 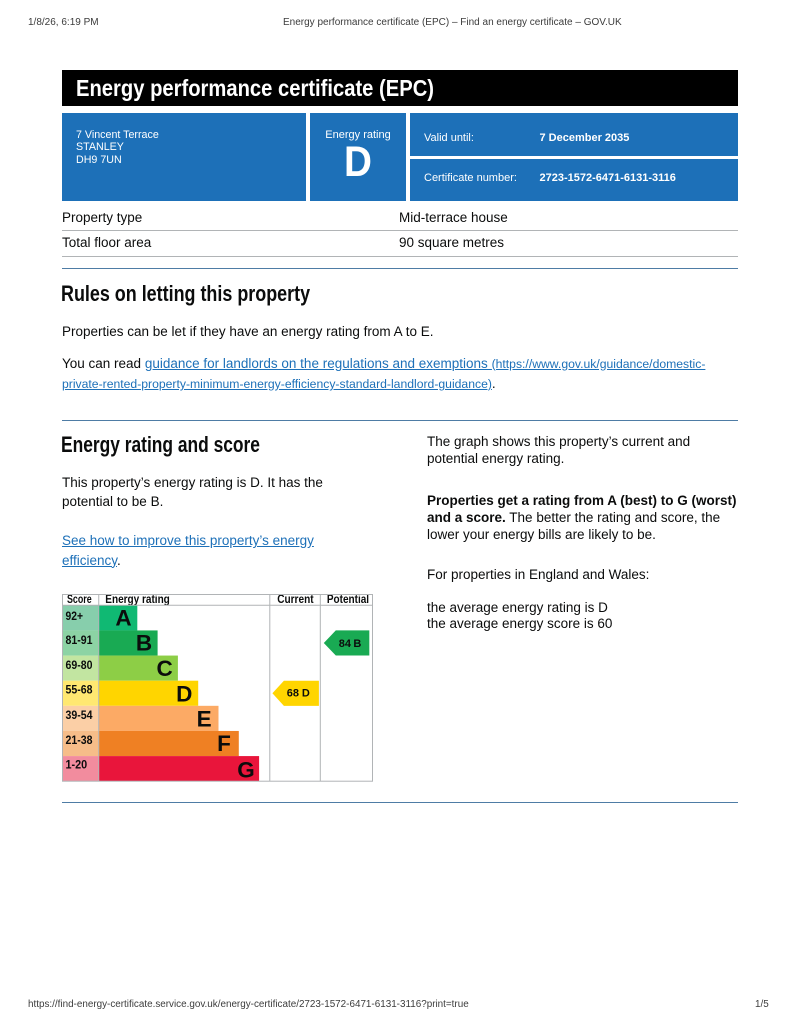 I want to click on svg-text: Energy rating, so click(x=137, y=600).